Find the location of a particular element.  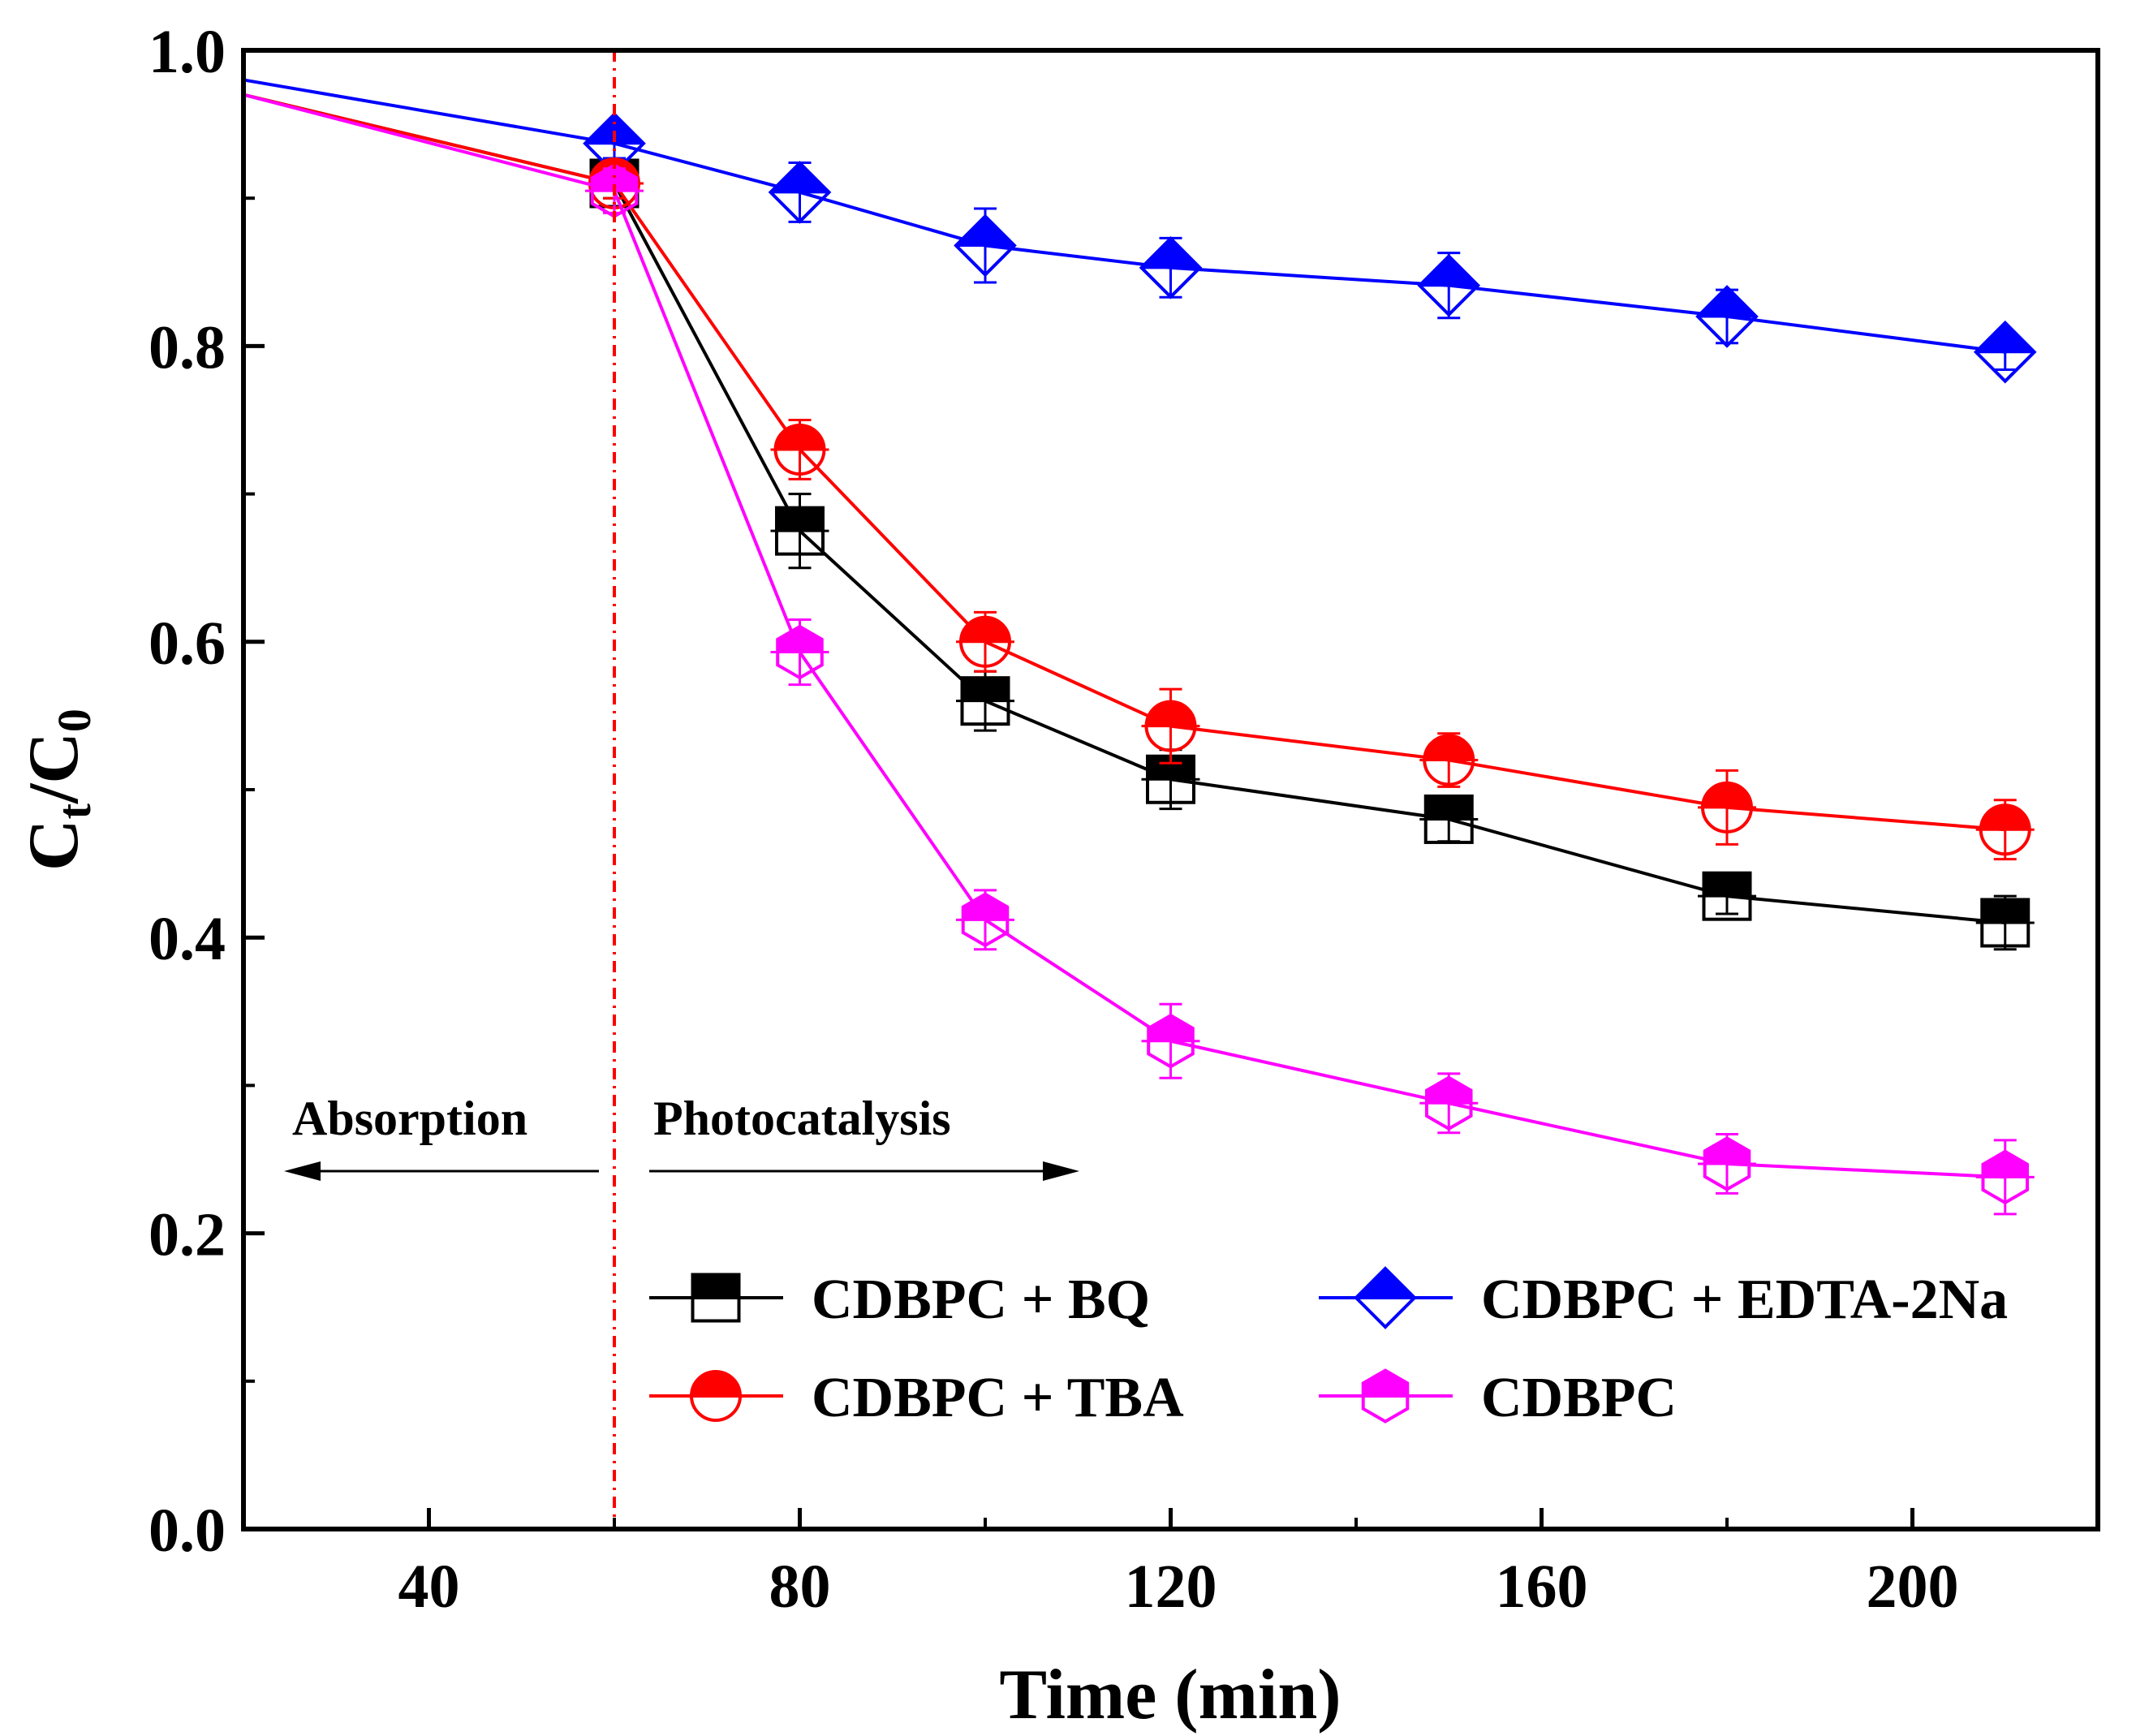

y-tick-label: 0.0 is located at coordinates (187, 1531).